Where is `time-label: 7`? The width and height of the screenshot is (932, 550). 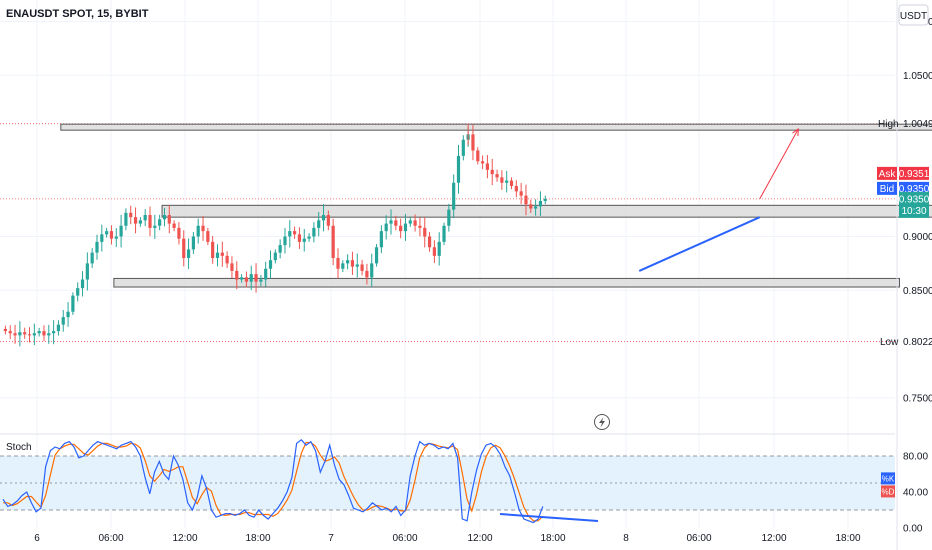
time-label: 7 is located at coordinates (331, 538).